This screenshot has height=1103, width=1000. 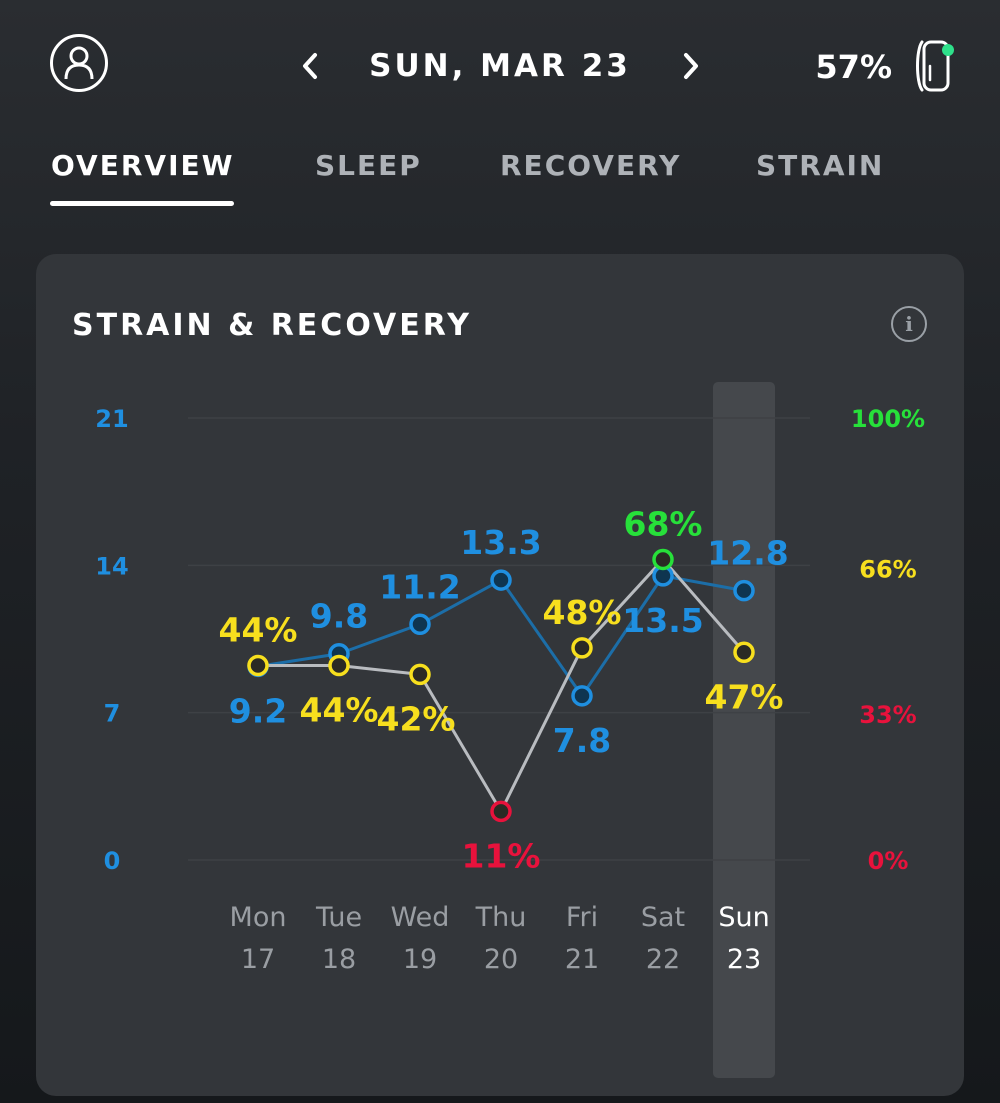 I want to click on x-axis-day-label: Thu, so click(x=501, y=917).